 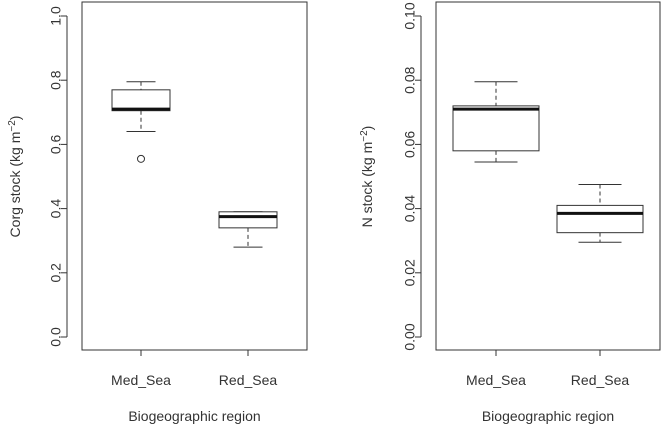 I want to click on y-tick-label: 0.4, so click(x=56, y=209).